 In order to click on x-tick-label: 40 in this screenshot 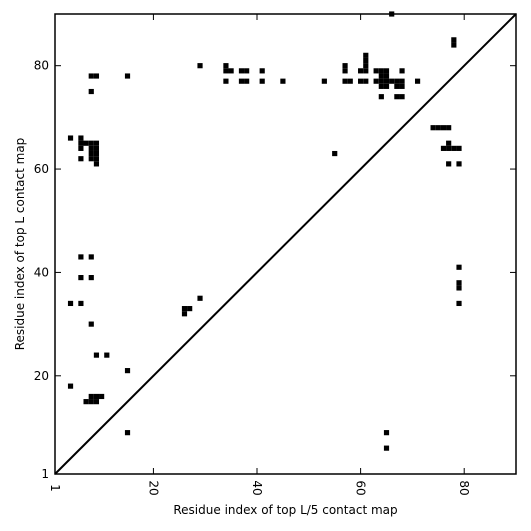, I will do `click(257, 487)`.